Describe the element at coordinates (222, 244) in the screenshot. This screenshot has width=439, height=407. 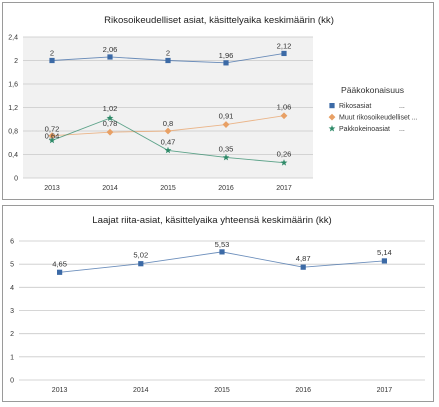
I see `data-label: 5,53` at that location.